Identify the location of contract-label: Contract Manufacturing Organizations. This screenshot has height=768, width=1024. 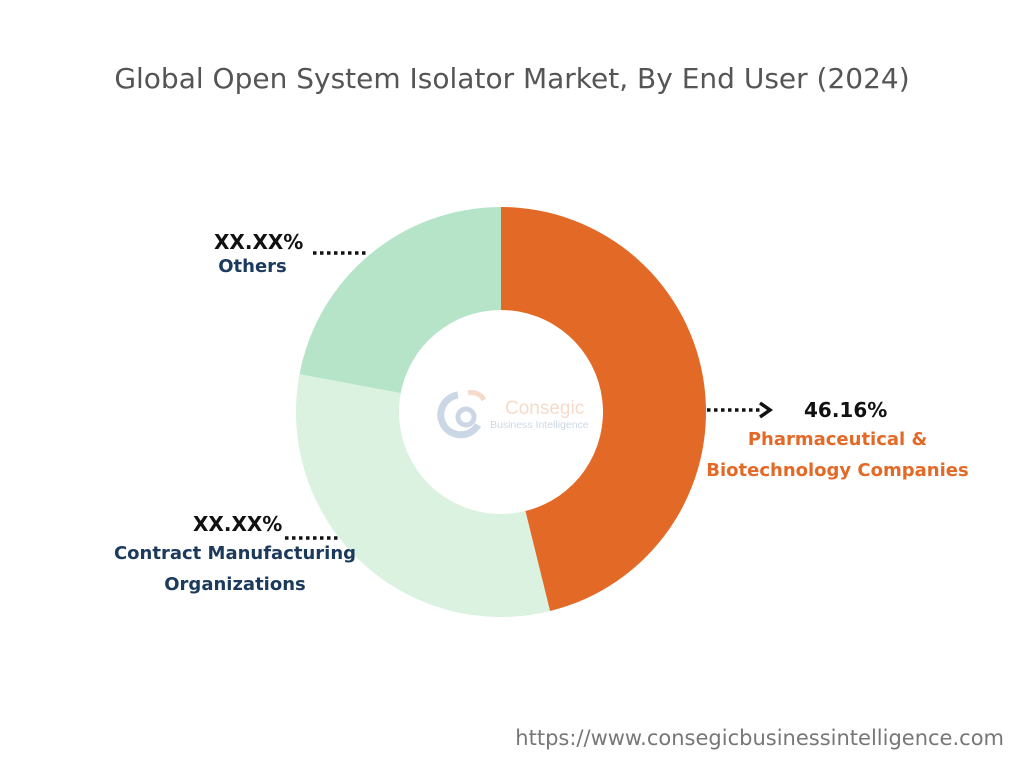
(235, 569).